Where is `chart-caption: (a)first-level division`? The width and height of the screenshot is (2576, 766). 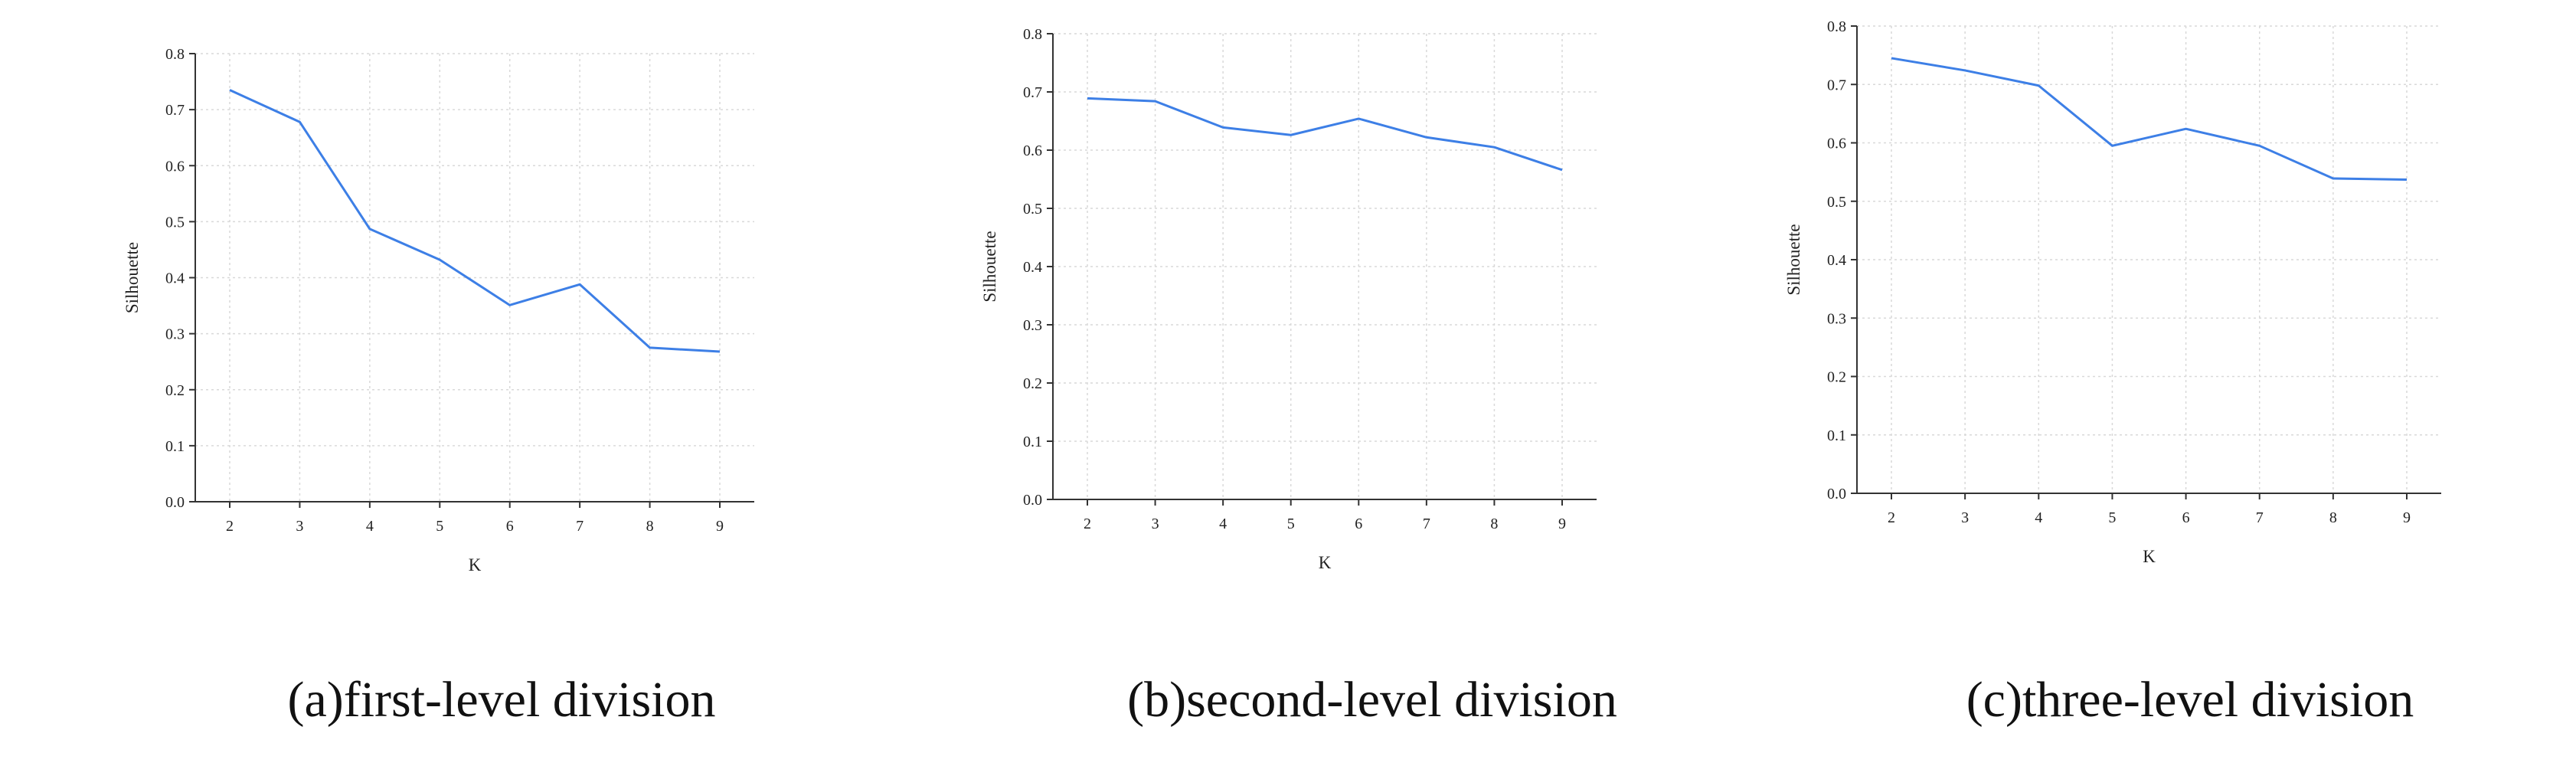
chart-caption: (a)first-level division is located at coordinates (501, 700).